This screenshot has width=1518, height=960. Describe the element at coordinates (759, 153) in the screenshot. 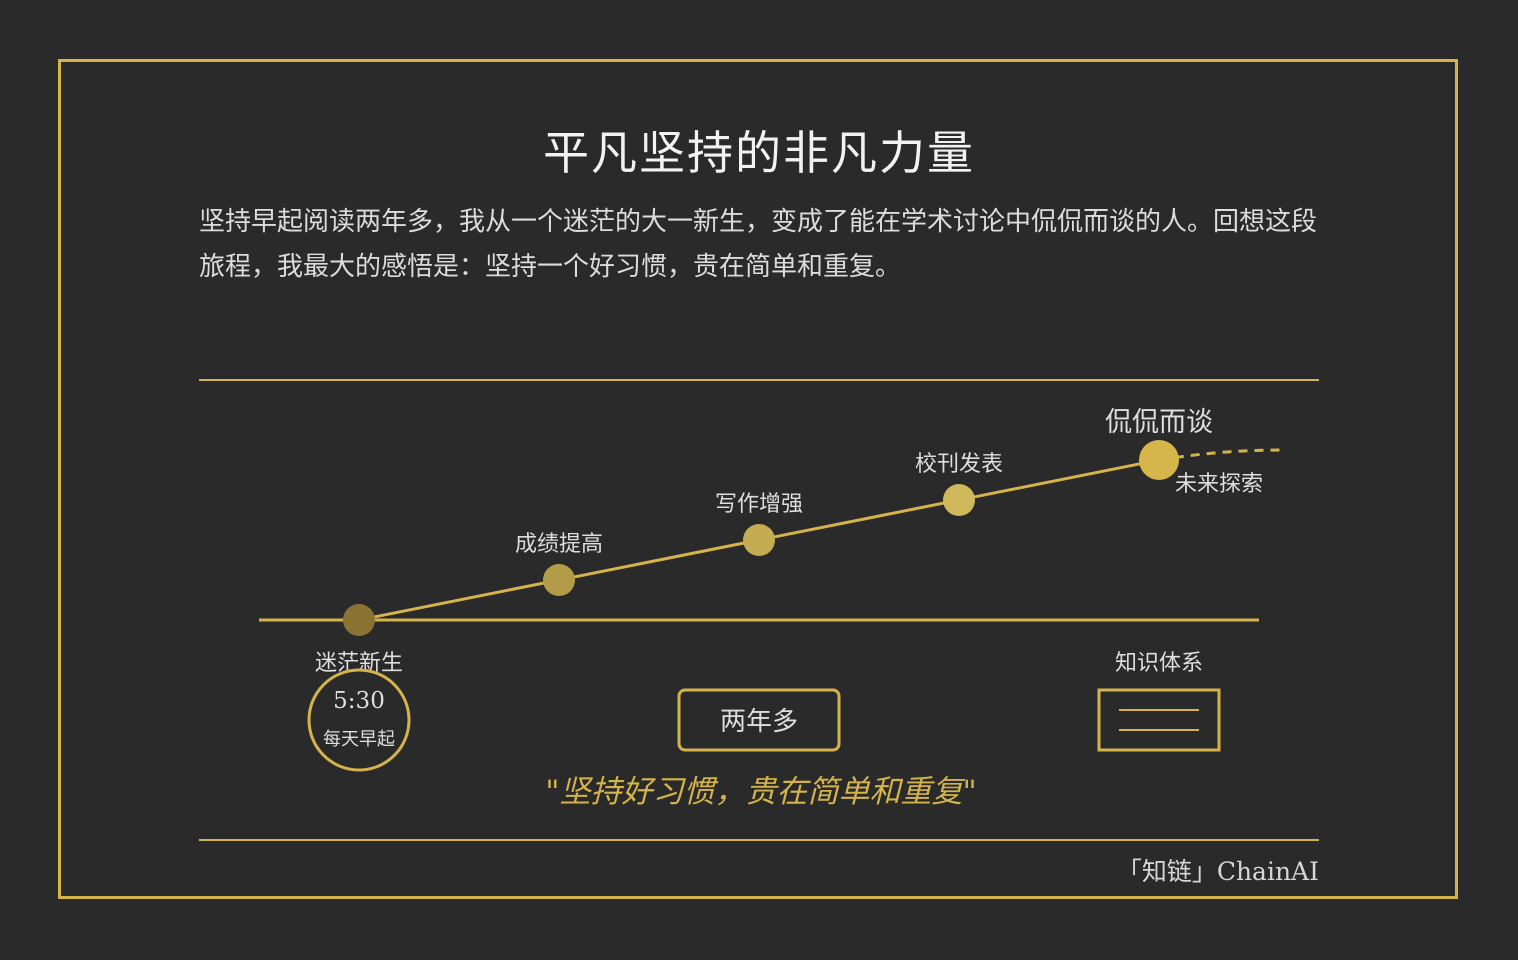

I see `page-title: 平凡坚持的非凡力量` at that location.